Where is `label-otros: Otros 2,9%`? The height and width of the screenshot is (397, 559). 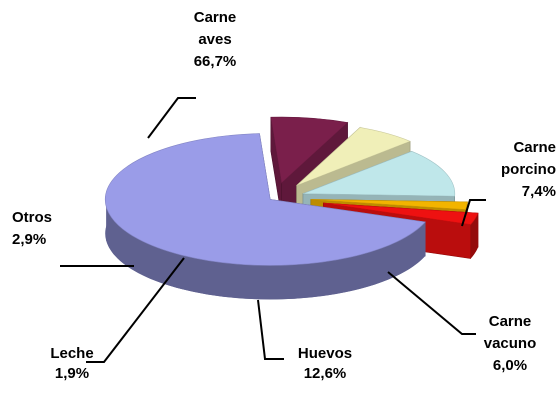
label-otros: Otros 2,9% is located at coordinates (73, 238).